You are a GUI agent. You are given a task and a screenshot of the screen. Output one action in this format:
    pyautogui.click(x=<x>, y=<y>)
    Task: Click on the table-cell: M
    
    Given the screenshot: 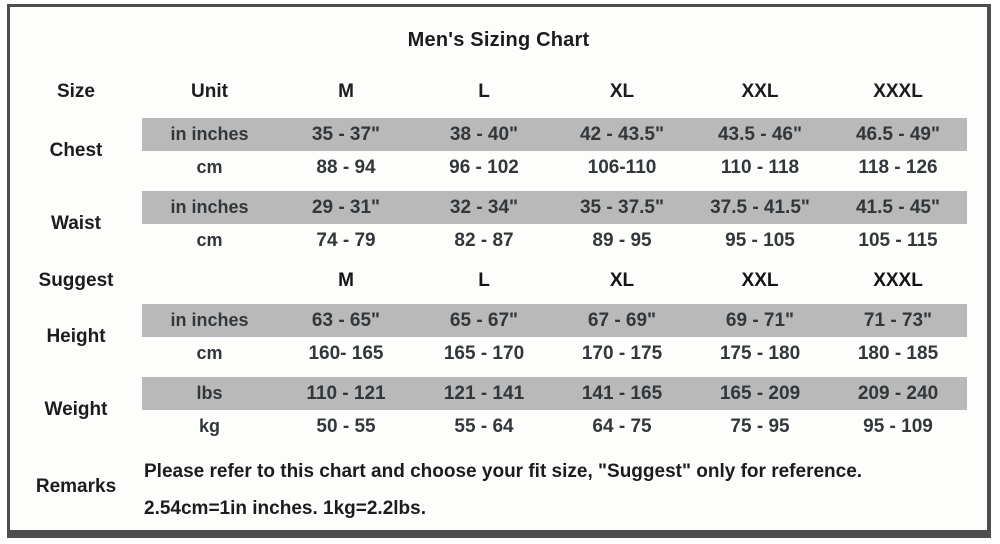 What is the action you would take?
    pyautogui.click(x=346, y=280)
    